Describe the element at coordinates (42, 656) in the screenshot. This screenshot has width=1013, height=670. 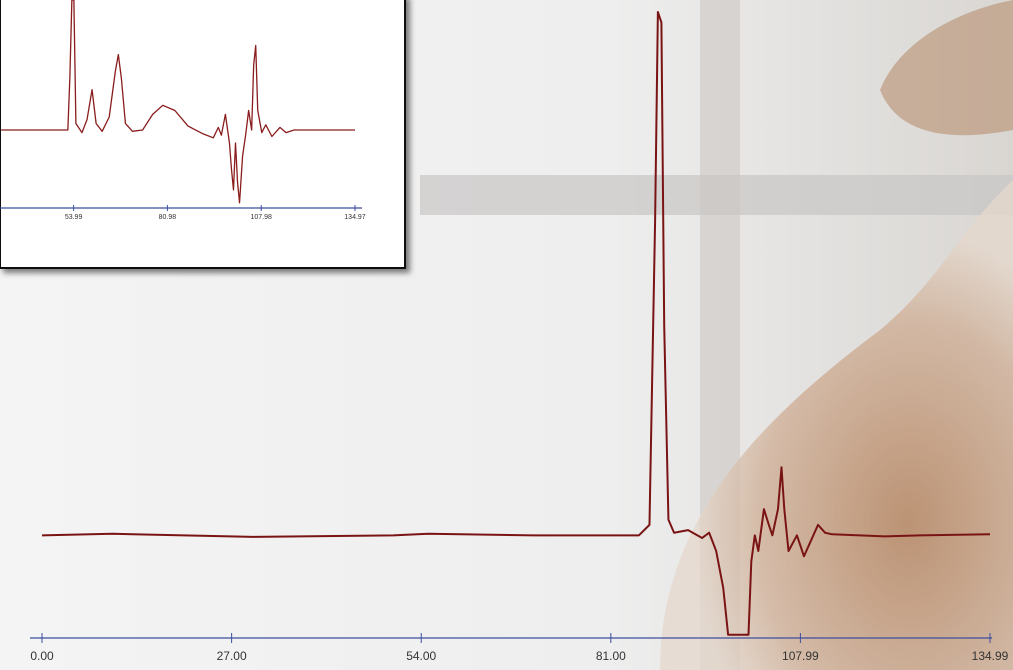
I see `x-tick-label: 0.00` at that location.